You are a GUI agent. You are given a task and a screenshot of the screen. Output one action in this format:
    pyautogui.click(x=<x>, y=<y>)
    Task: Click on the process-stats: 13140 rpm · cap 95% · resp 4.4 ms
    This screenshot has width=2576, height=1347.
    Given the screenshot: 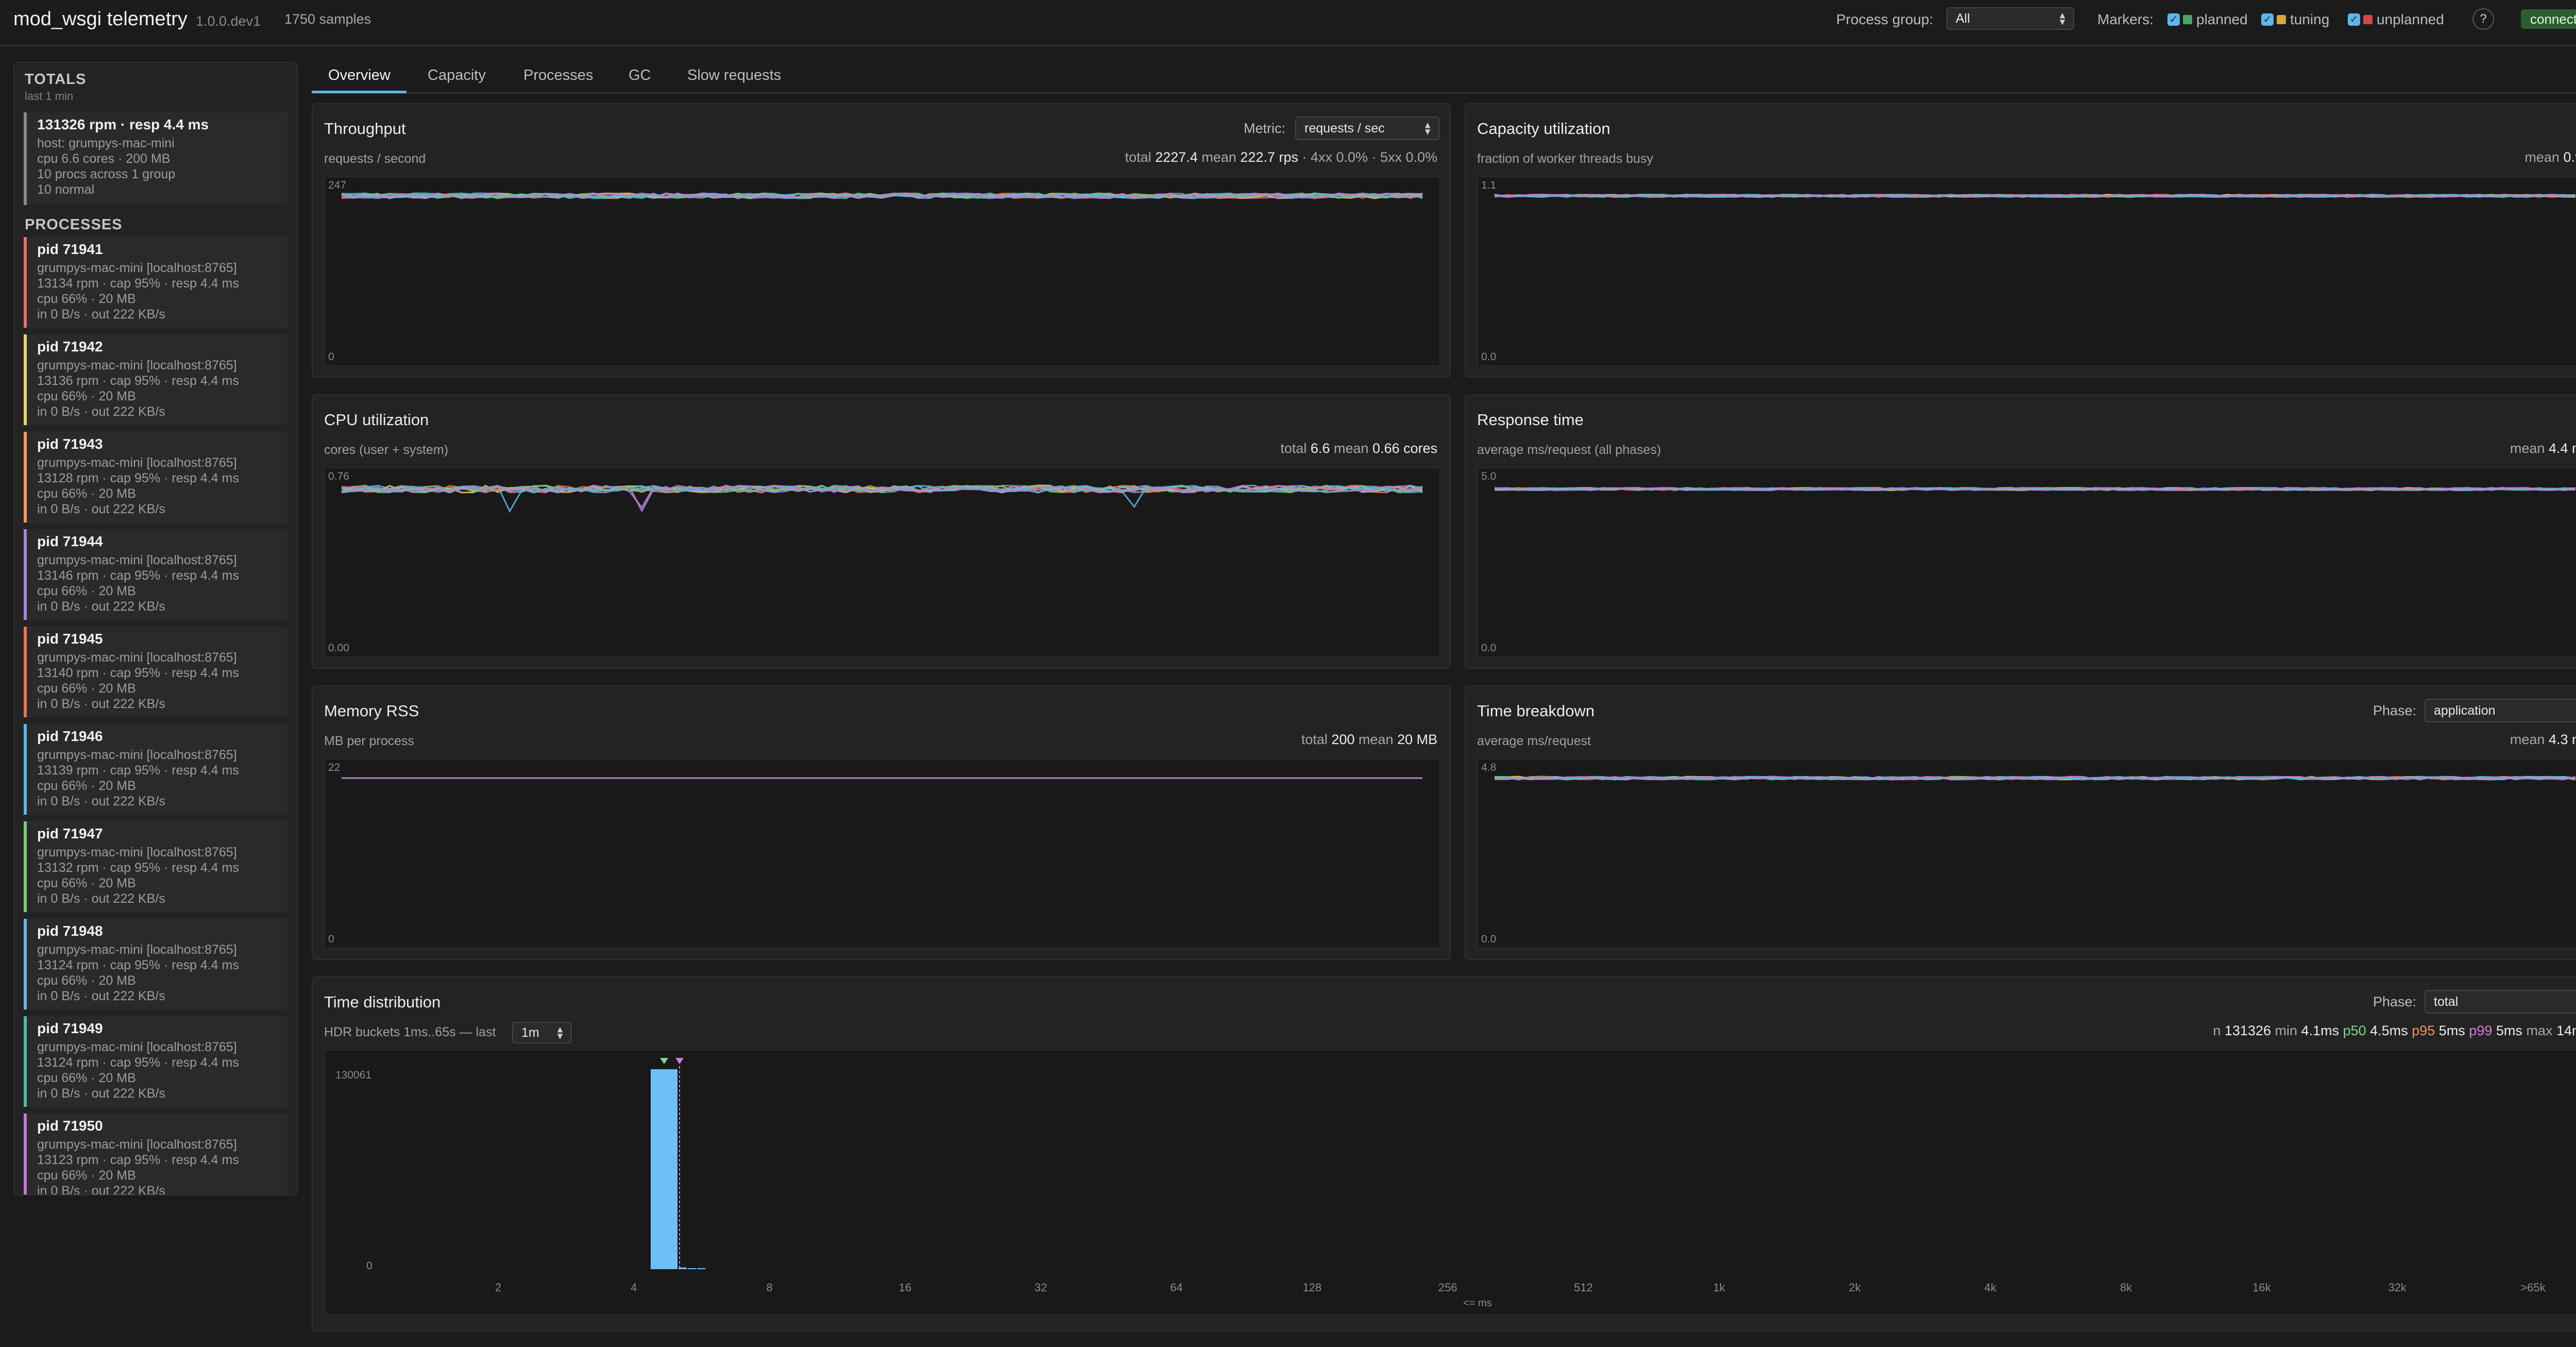 What is the action you would take?
    pyautogui.click(x=138, y=673)
    